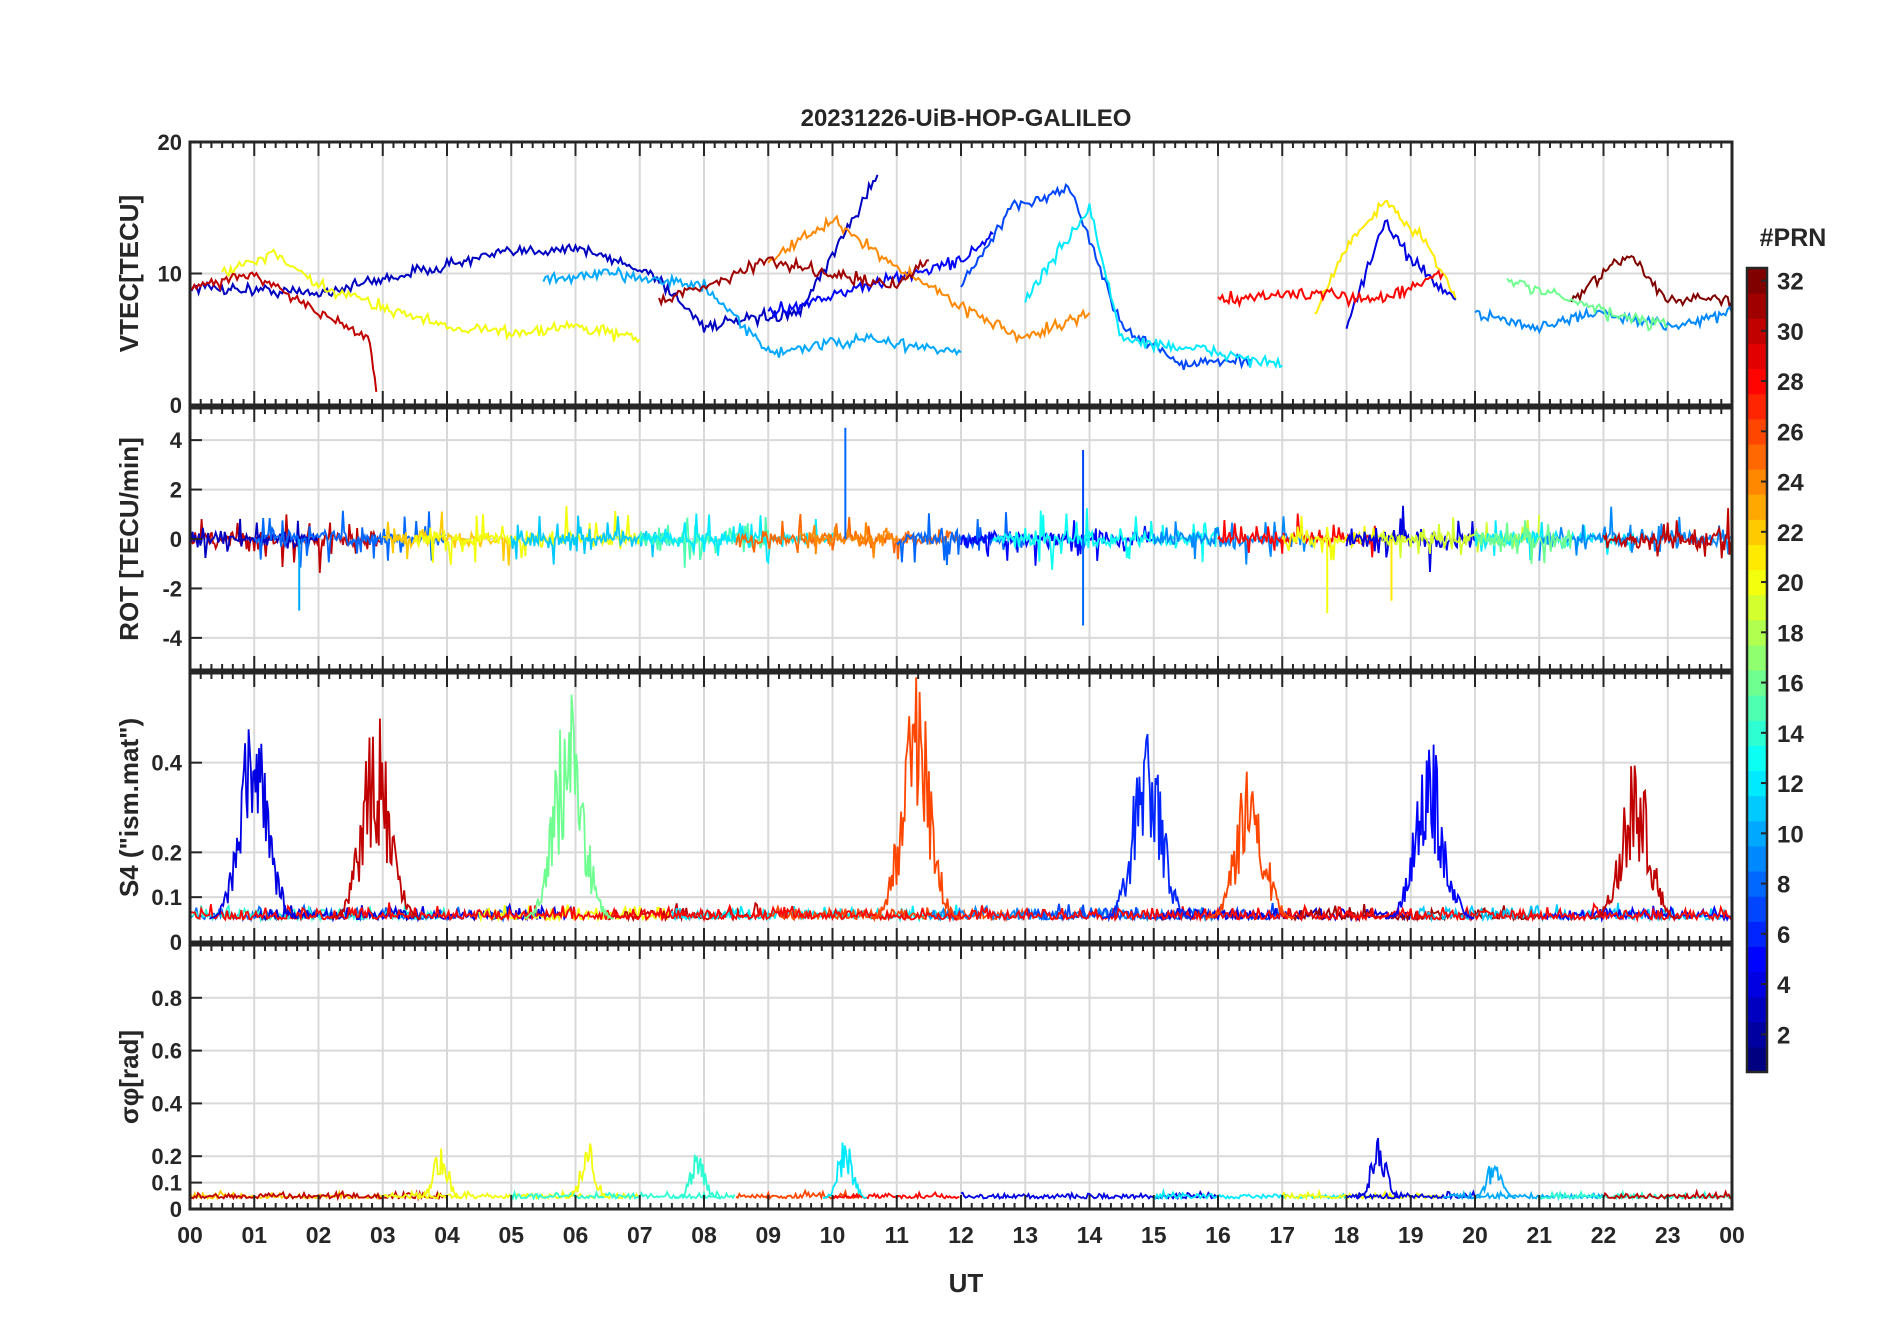 The image size is (1902, 1330). What do you see at coordinates (1025, 1235) in the screenshot?
I see `x-tick-label: 13` at bounding box center [1025, 1235].